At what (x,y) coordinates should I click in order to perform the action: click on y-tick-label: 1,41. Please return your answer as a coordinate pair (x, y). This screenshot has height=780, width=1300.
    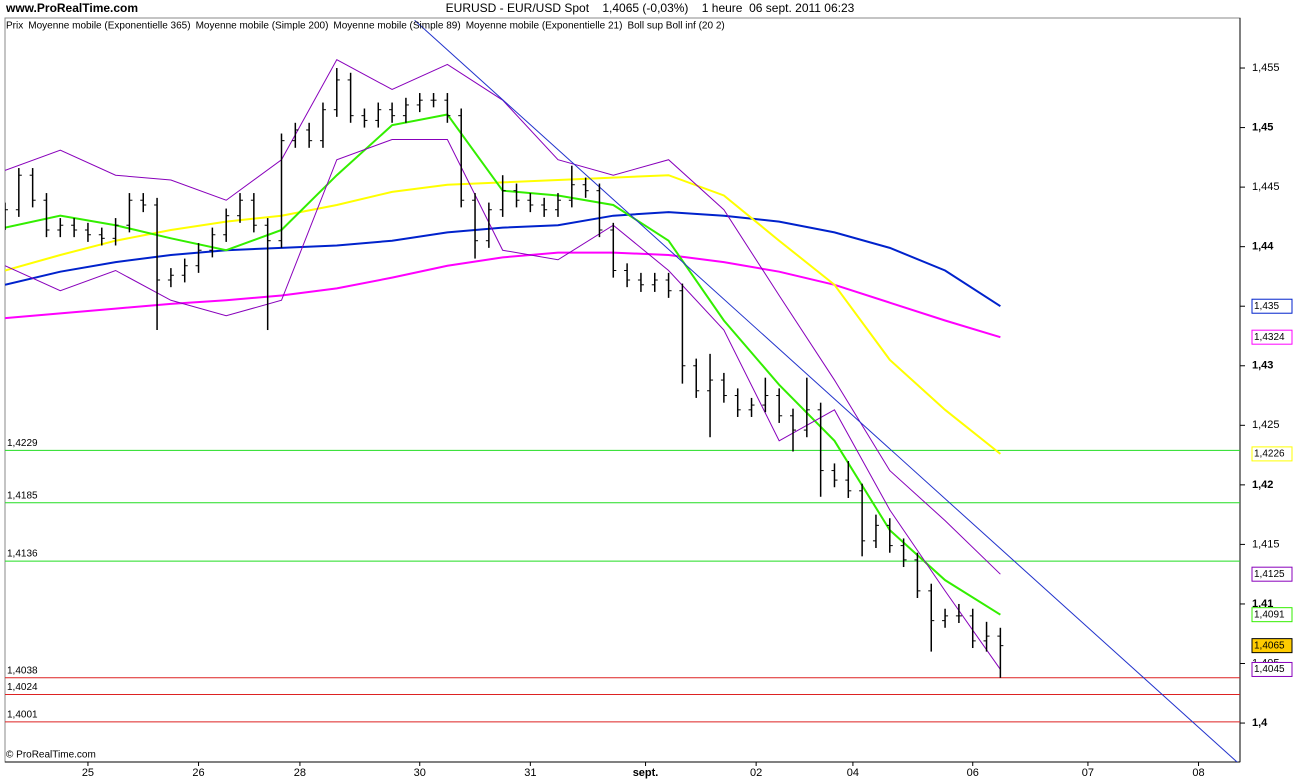
    Looking at the image, I should click on (1262, 604).